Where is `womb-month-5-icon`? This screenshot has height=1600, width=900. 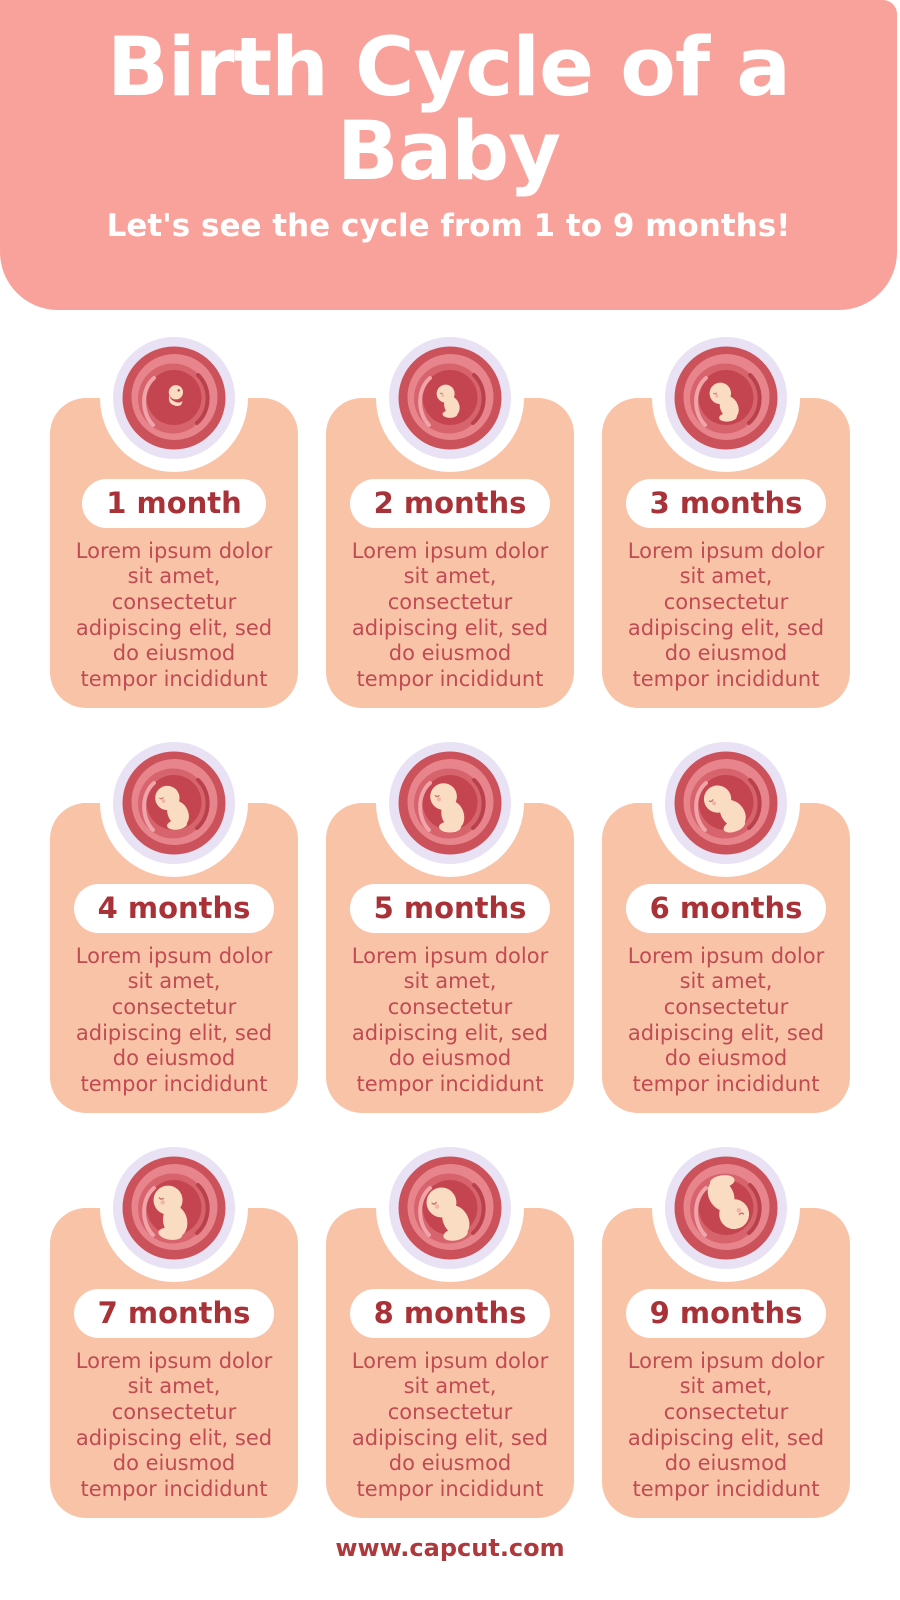
womb-month-5-icon is located at coordinates (450, 803).